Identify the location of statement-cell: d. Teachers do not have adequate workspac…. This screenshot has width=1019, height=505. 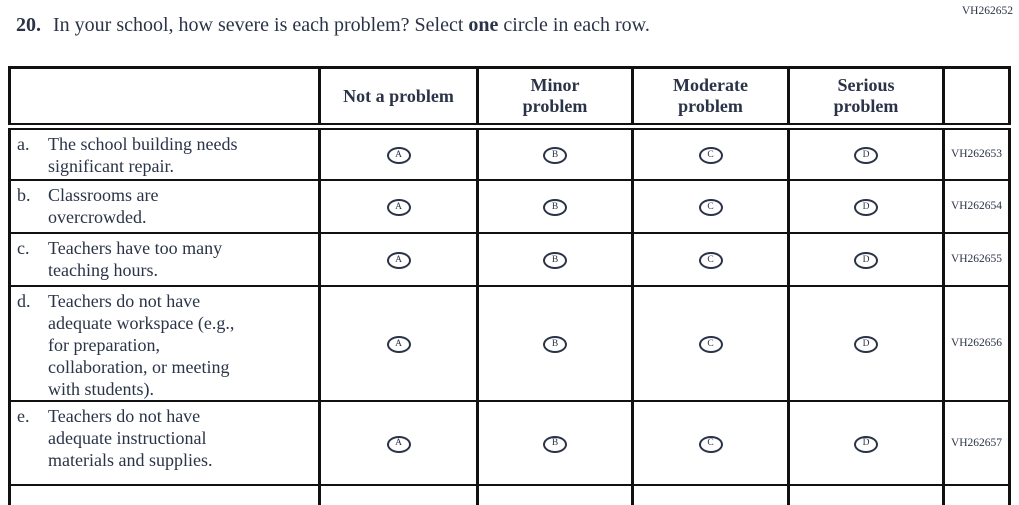
(164, 343).